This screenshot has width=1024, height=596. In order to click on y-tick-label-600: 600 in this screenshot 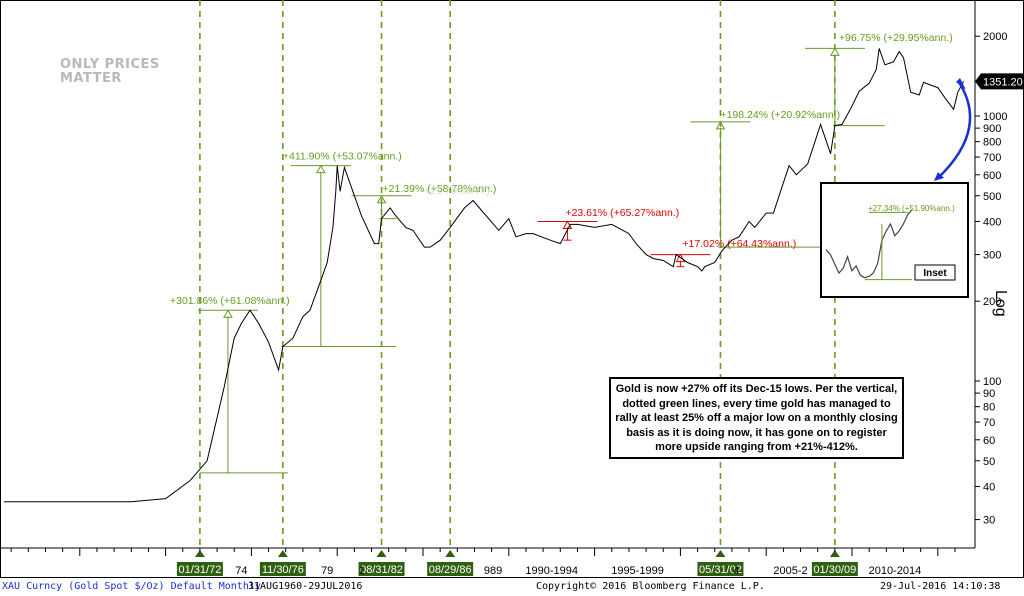, I will do `click(992, 176)`.